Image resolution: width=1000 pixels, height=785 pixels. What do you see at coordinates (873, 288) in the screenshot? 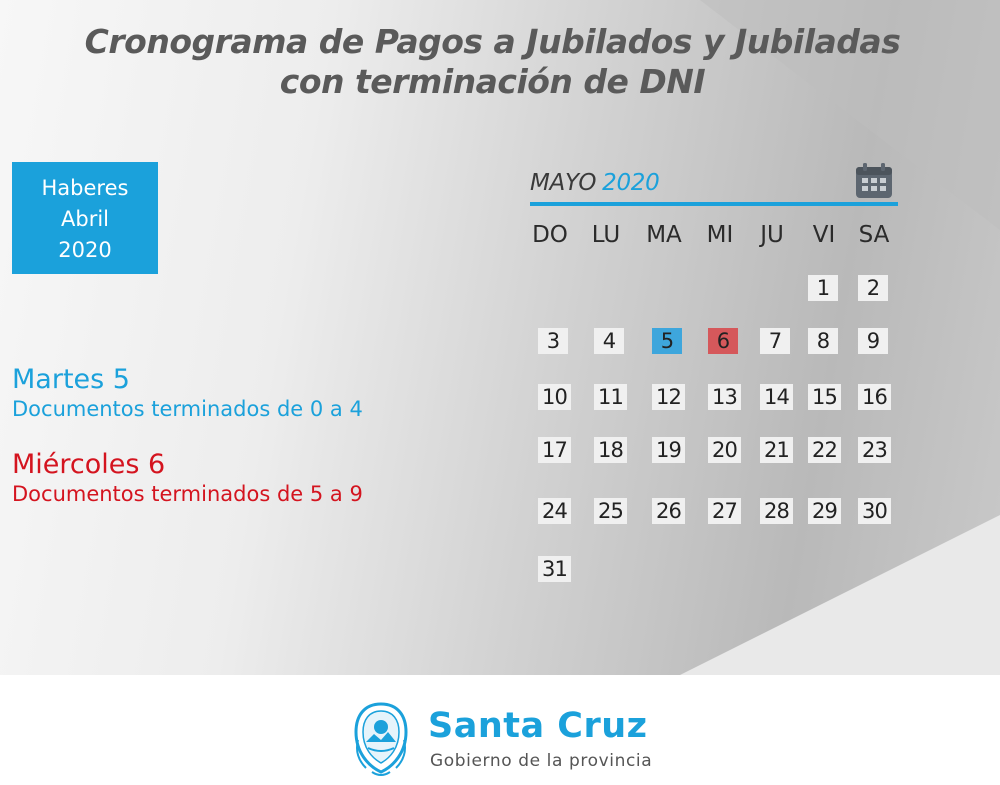
I see `calendar-day-2: 2` at bounding box center [873, 288].